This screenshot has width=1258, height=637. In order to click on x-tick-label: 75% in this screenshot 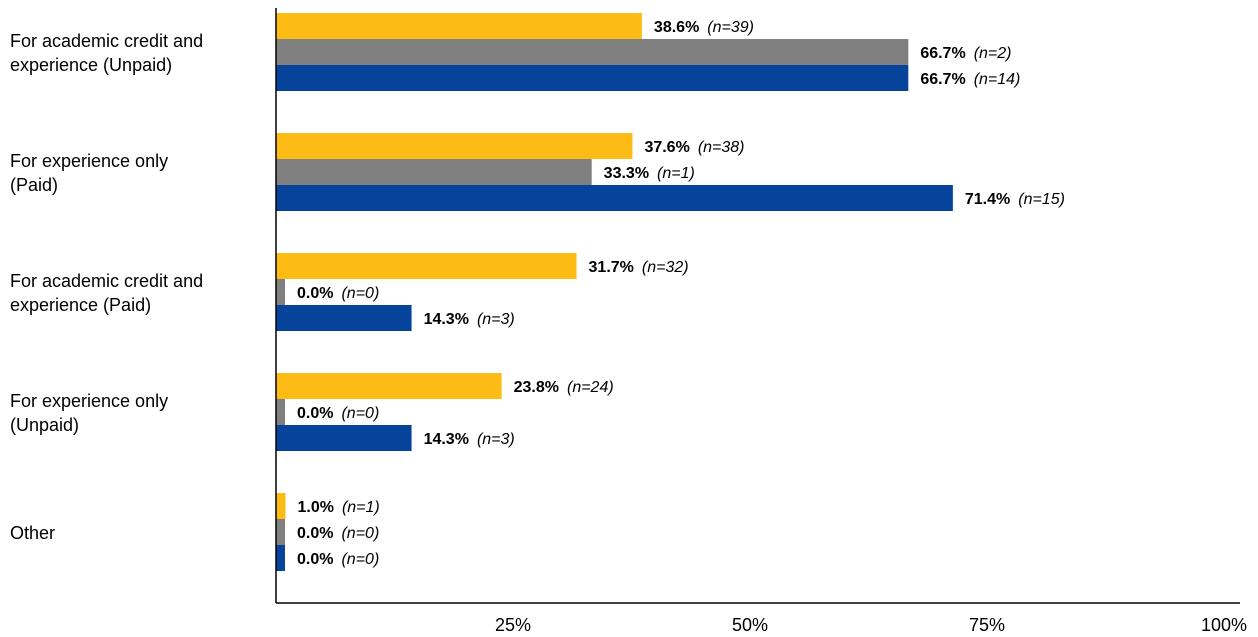, I will do `click(987, 625)`.